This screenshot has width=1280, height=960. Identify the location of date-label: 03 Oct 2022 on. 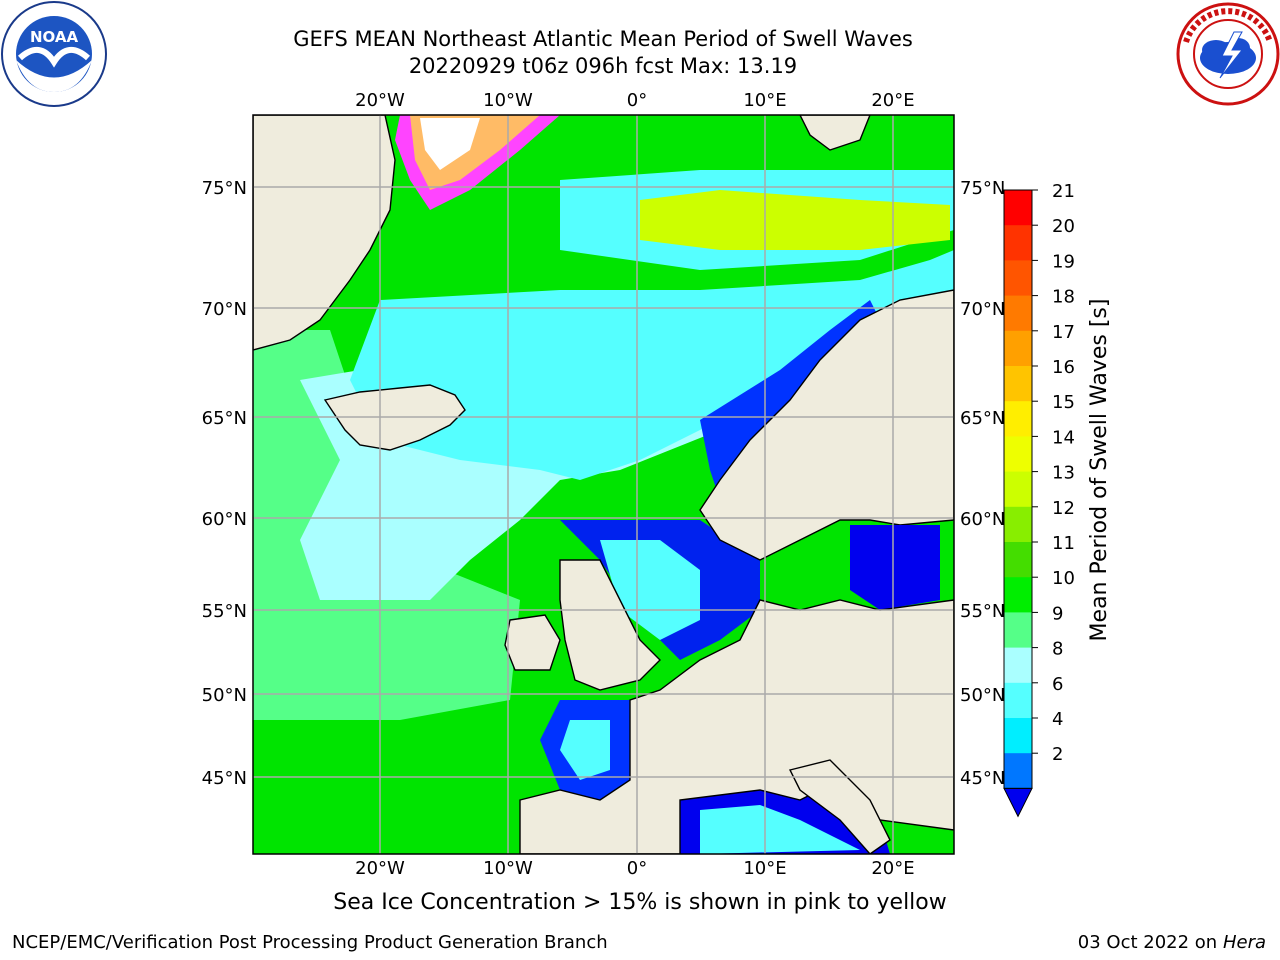
(1147, 942).